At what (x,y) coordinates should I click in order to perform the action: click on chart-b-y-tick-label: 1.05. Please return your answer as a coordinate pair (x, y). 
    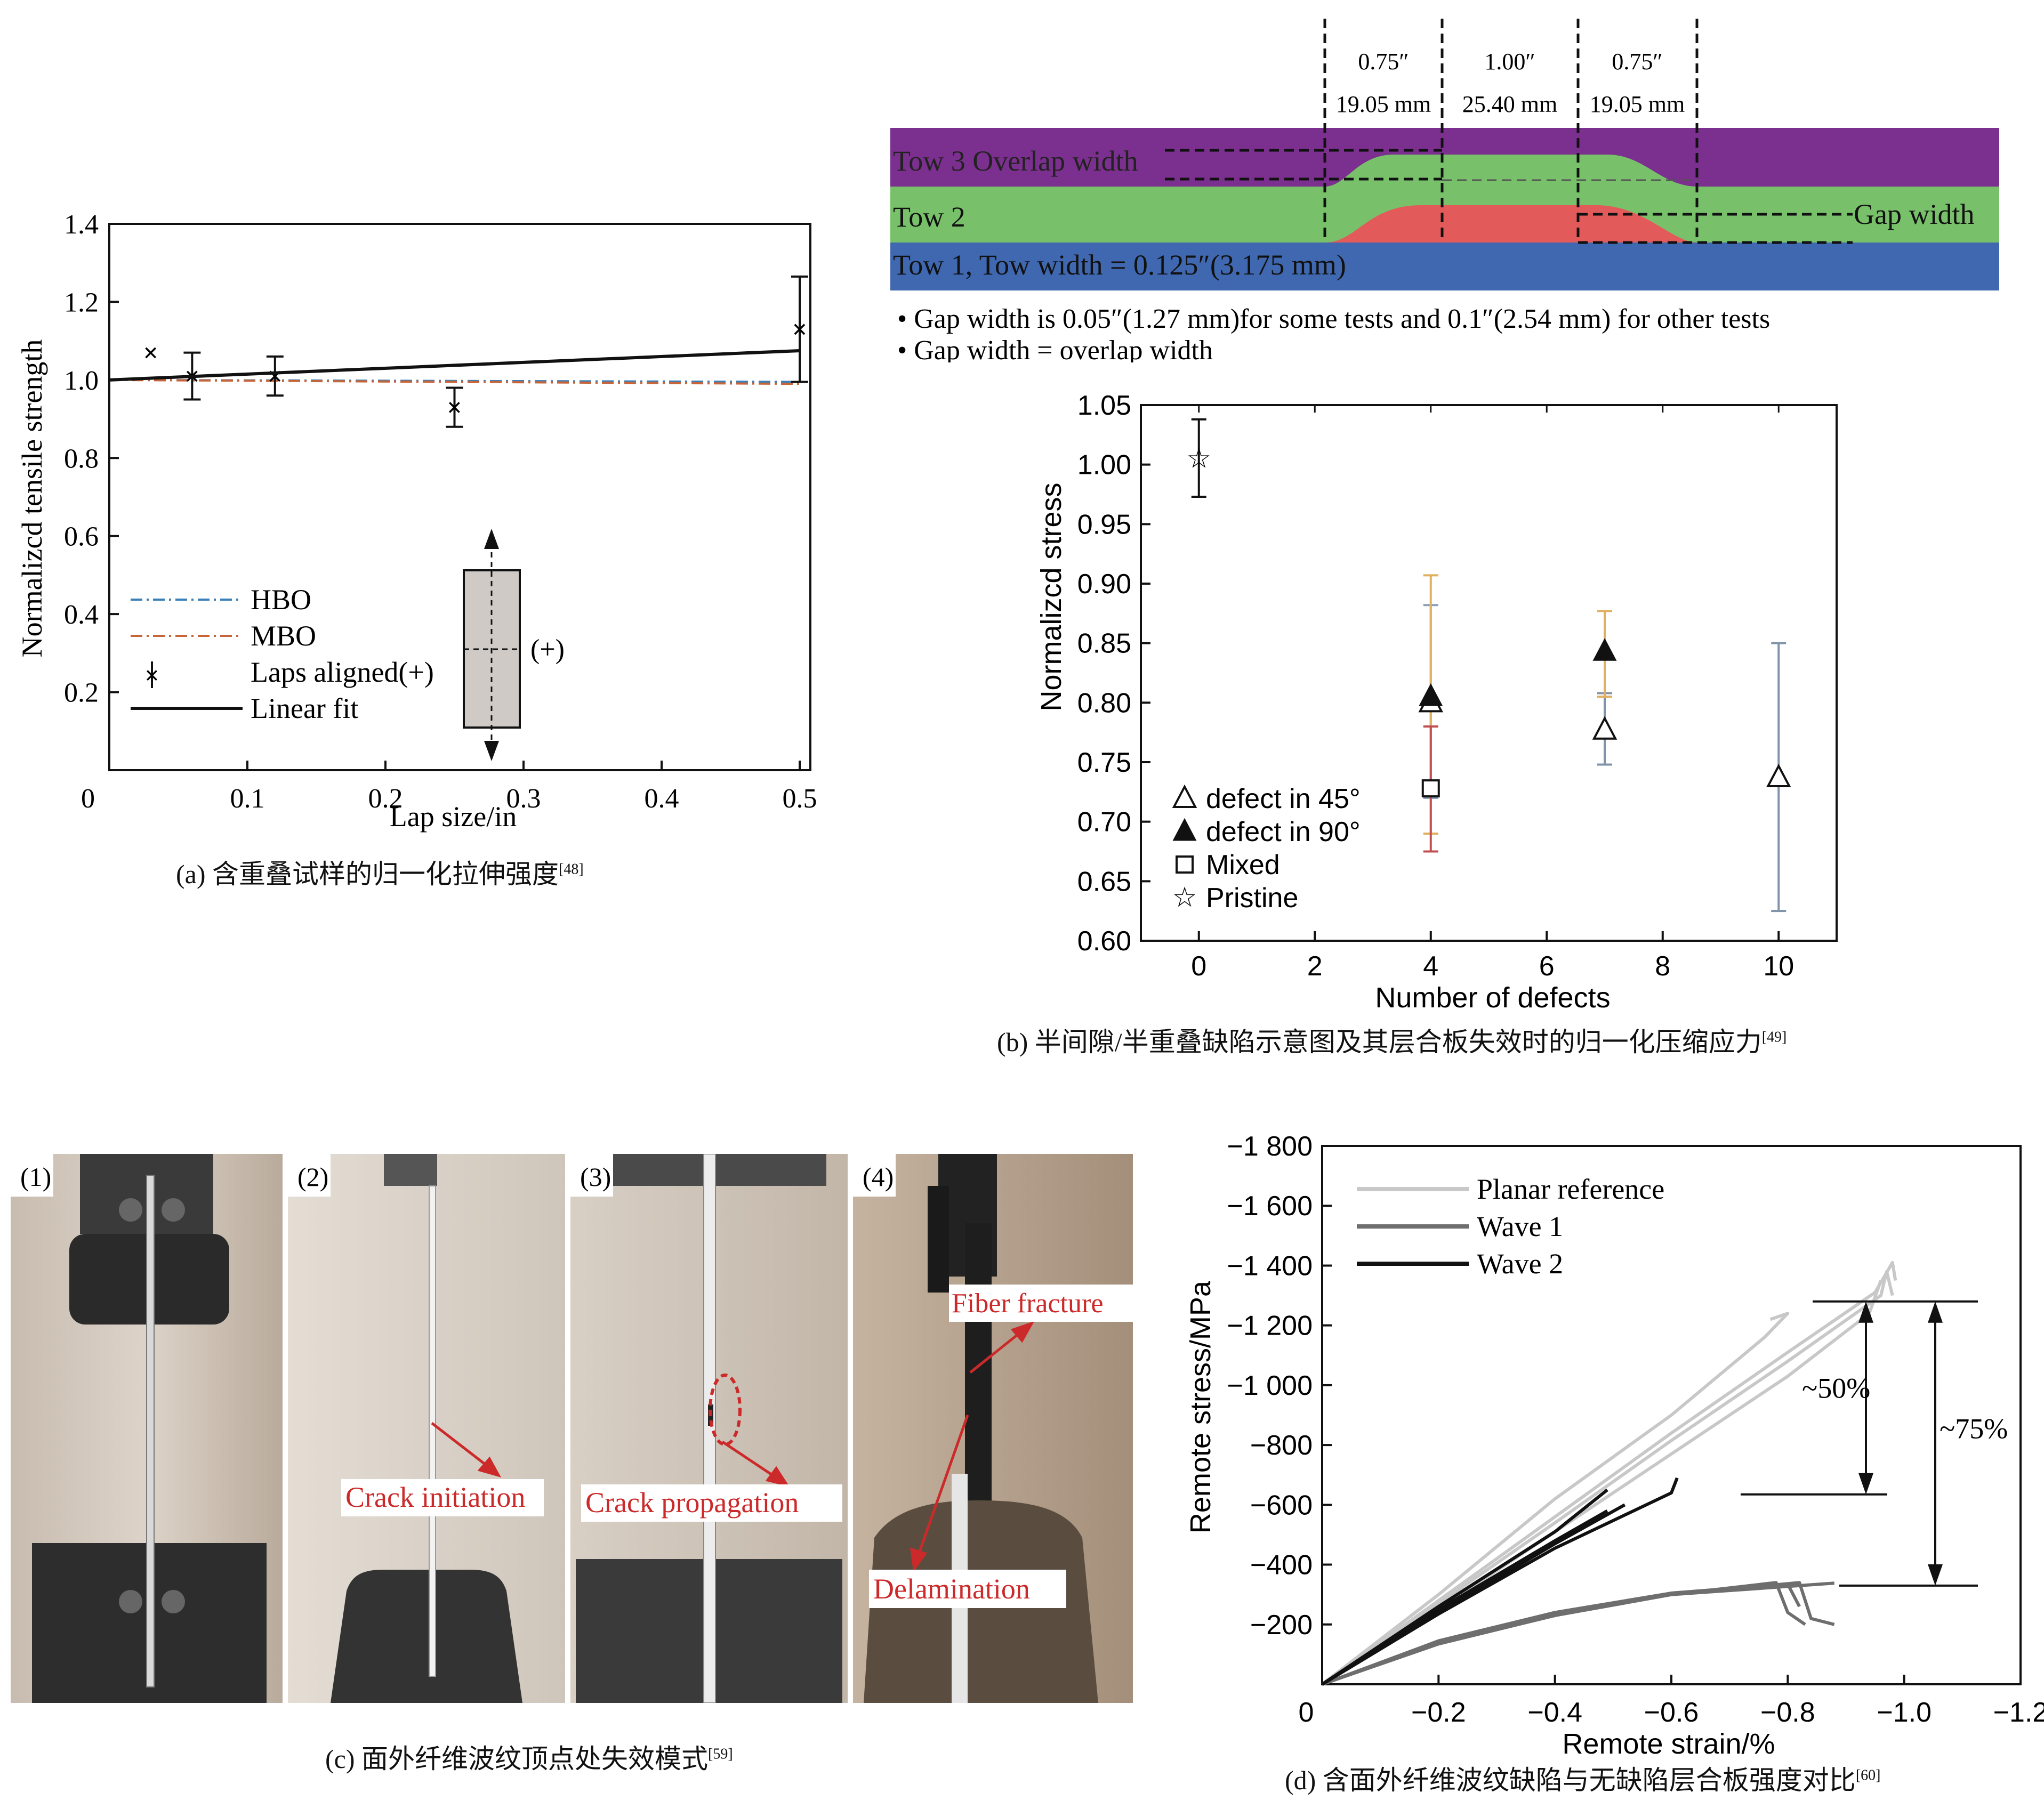
    Looking at the image, I should click on (1104, 405).